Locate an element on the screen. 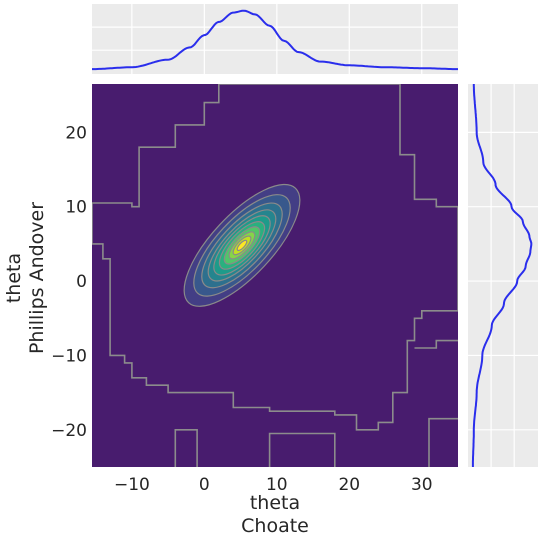 The height and width of the screenshot is (540, 540). y-axis-ticks: −20 −10 0 10 20 is located at coordinates (69, 282).